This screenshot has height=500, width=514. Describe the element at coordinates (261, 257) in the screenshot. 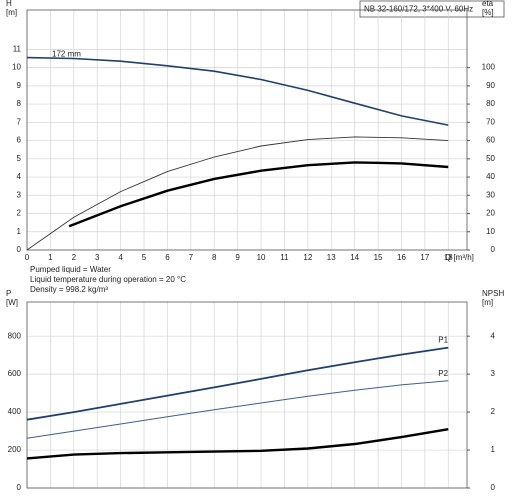

I see `x-tick-label: 10` at that location.